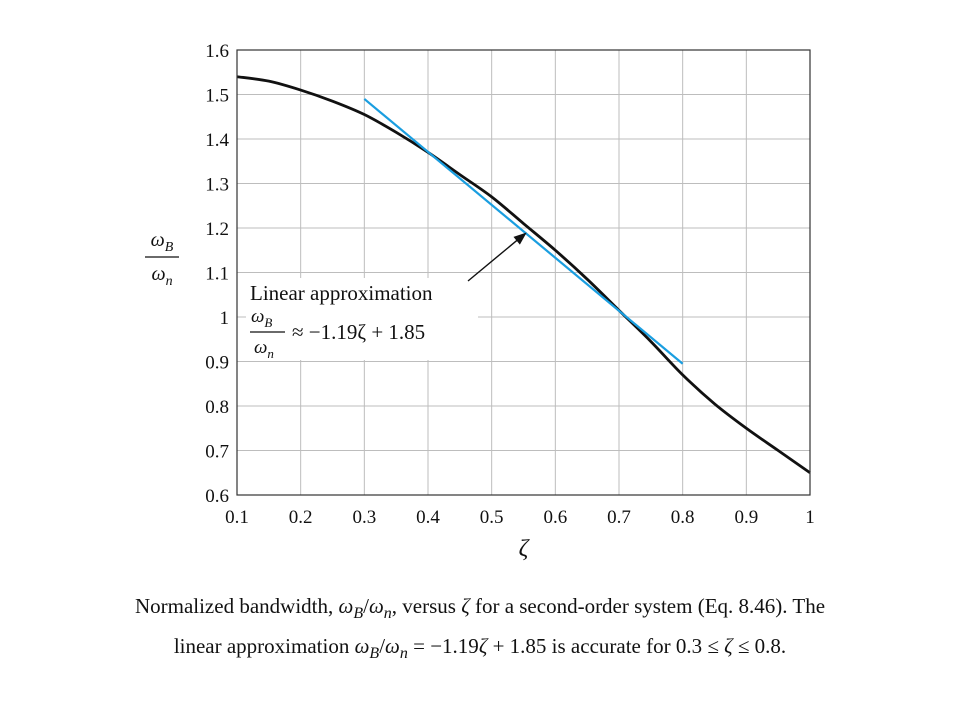 The width and height of the screenshot is (960, 720). Describe the element at coordinates (217, 140) in the screenshot. I see `y-tick-label: 1.4` at that location.